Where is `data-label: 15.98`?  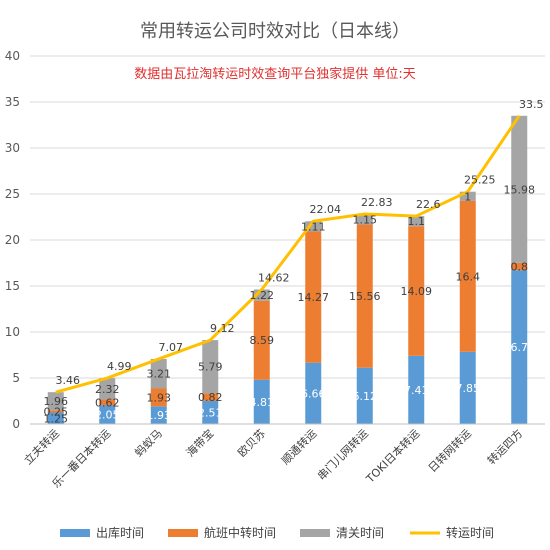
data-label: 15.98 is located at coordinates (520, 189).